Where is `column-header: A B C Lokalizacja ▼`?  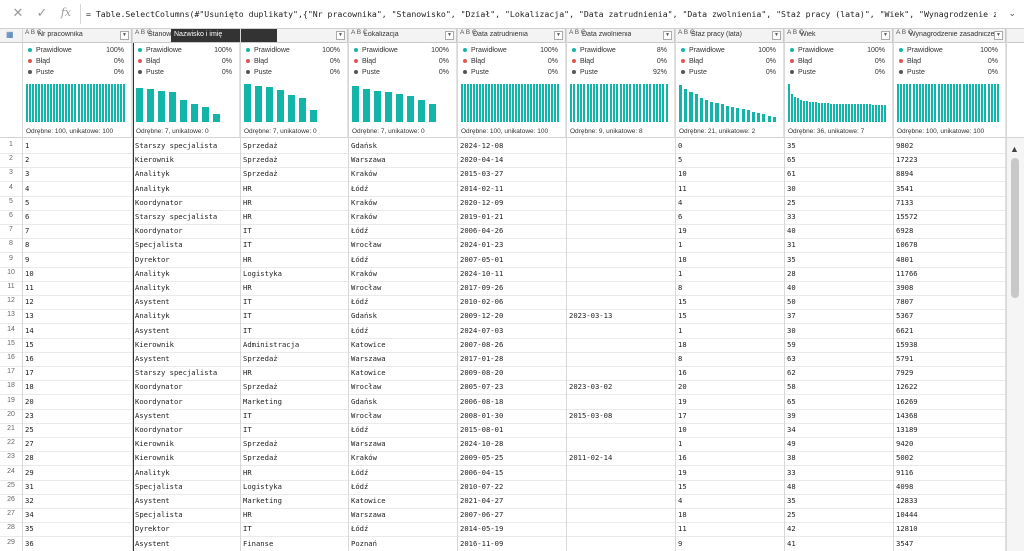 column-header: A B C Lokalizacja ▼ is located at coordinates (402, 35).